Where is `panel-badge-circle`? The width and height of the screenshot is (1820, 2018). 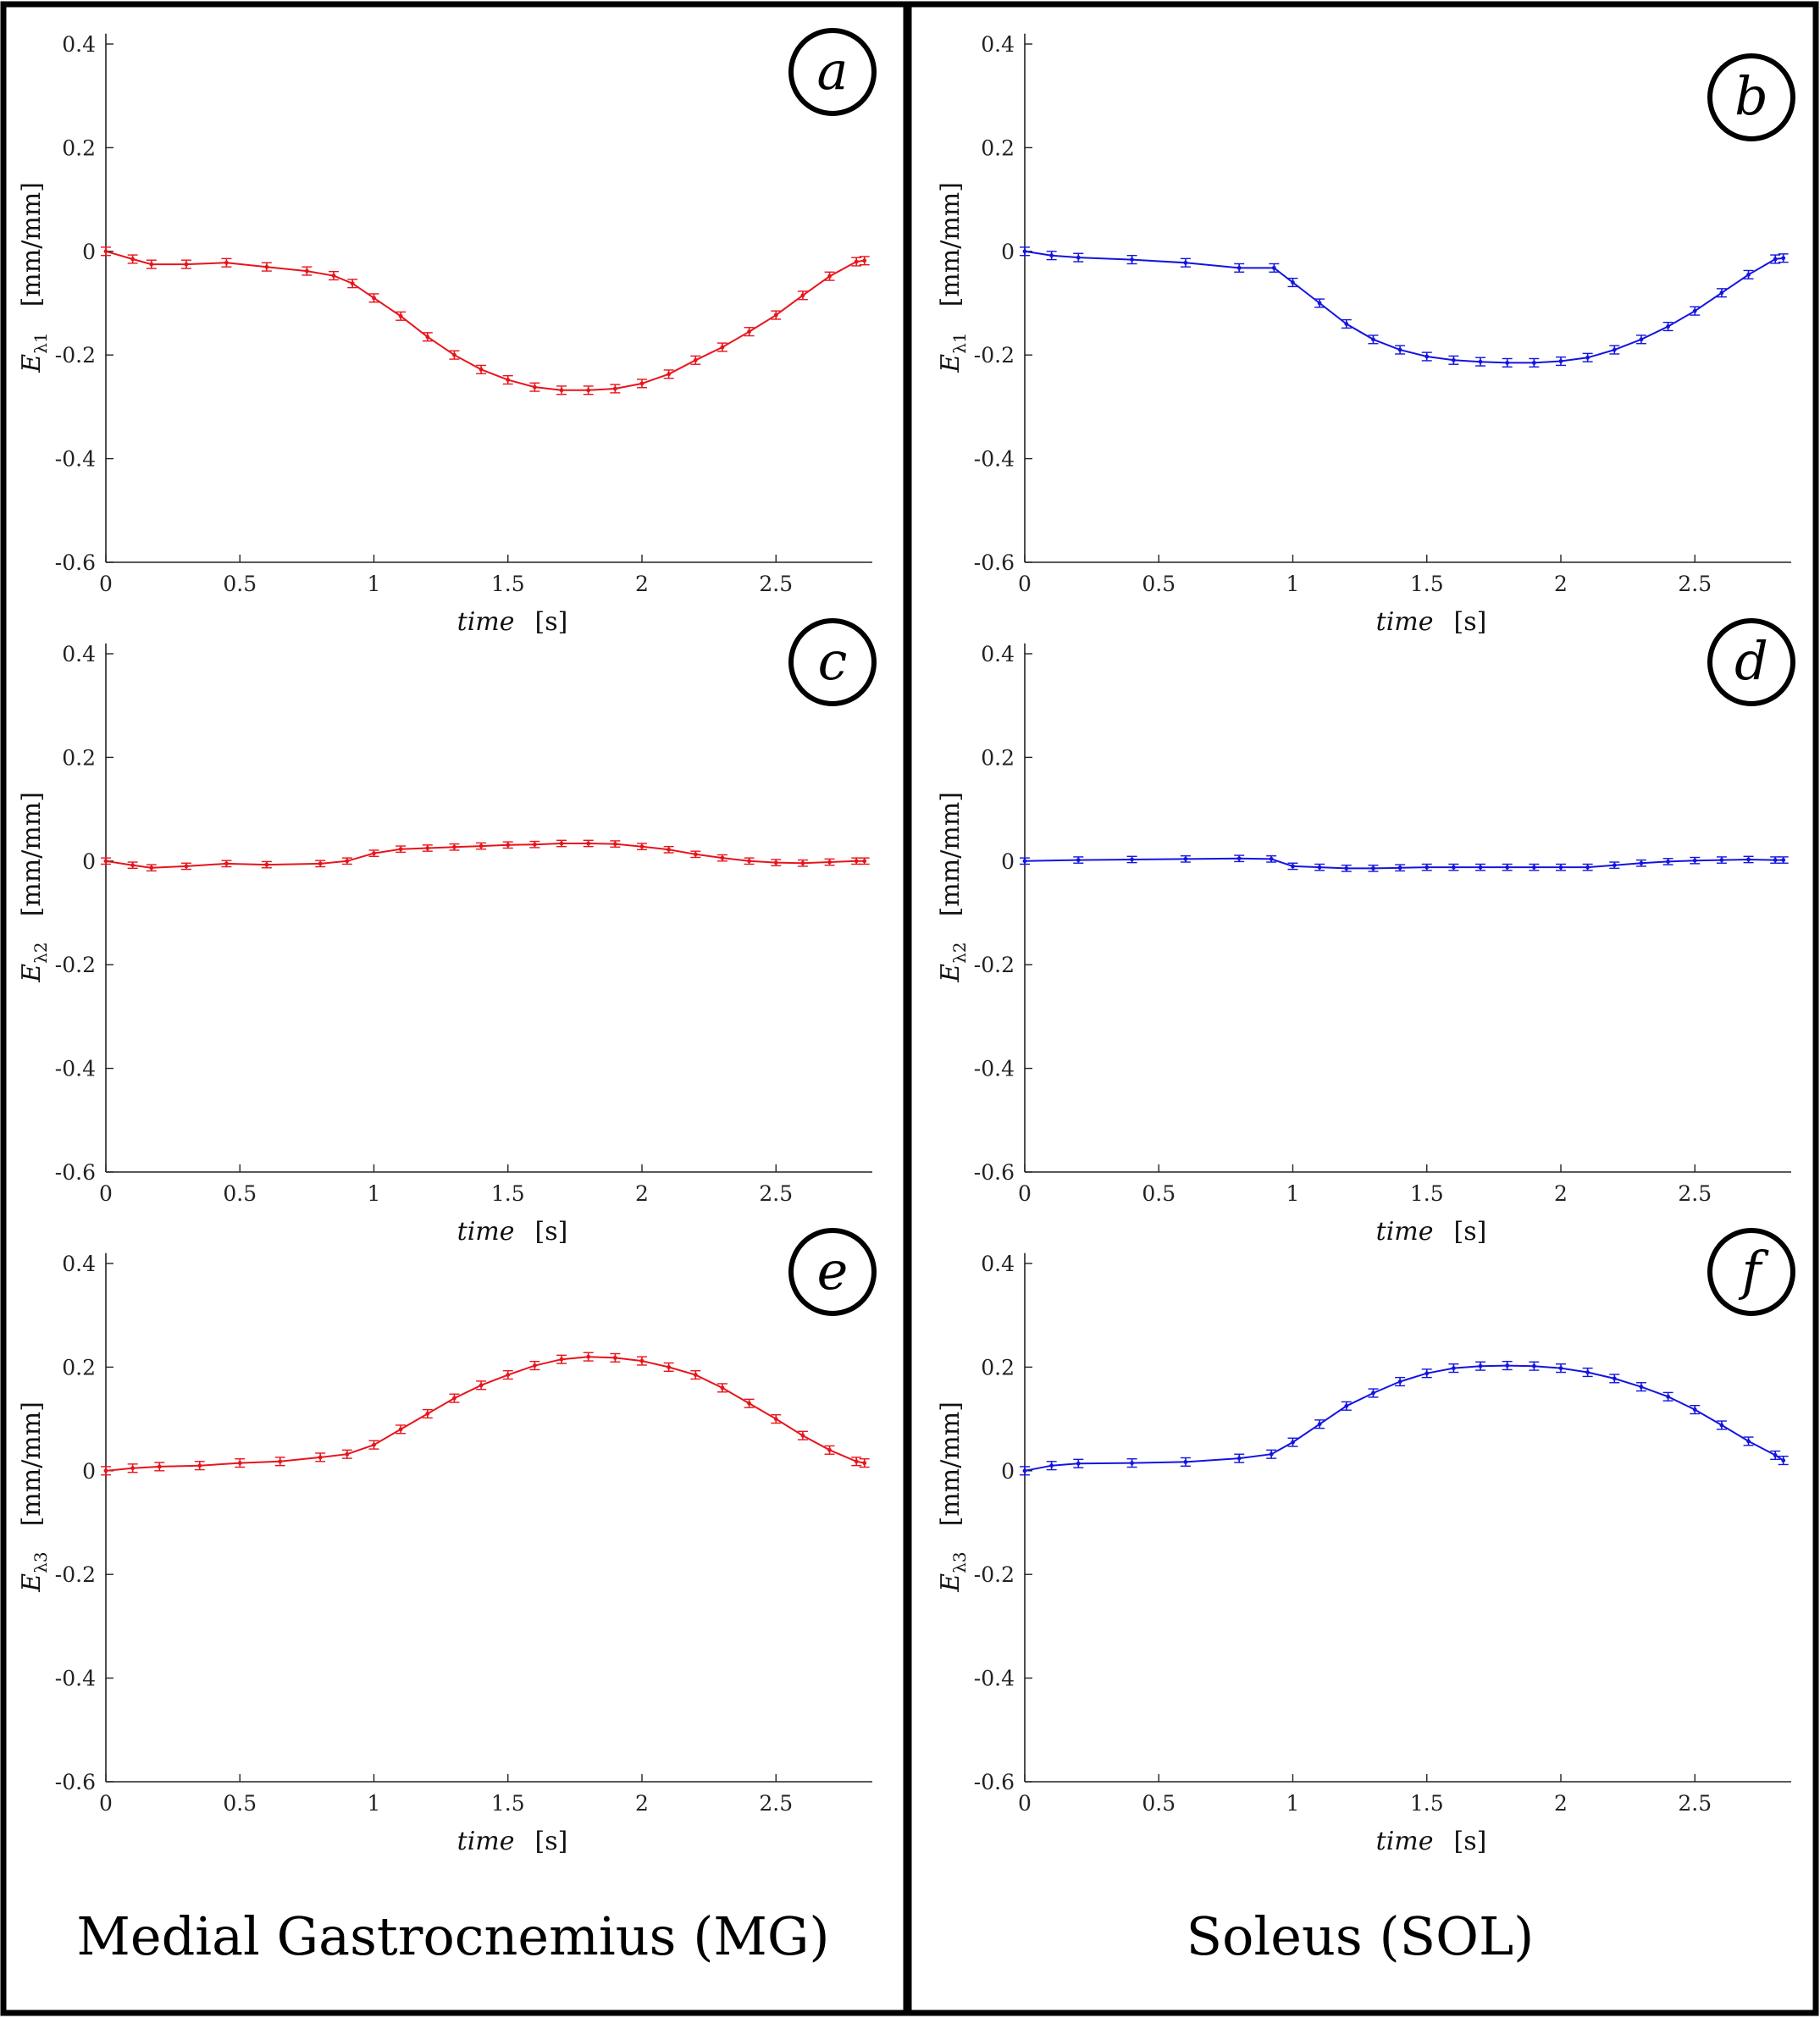
panel-badge-circle is located at coordinates (1751, 97).